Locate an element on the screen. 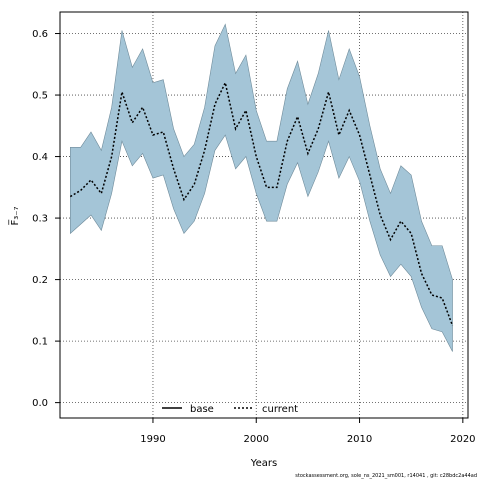  x-axis-title: Years is located at coordinates (263, 463).